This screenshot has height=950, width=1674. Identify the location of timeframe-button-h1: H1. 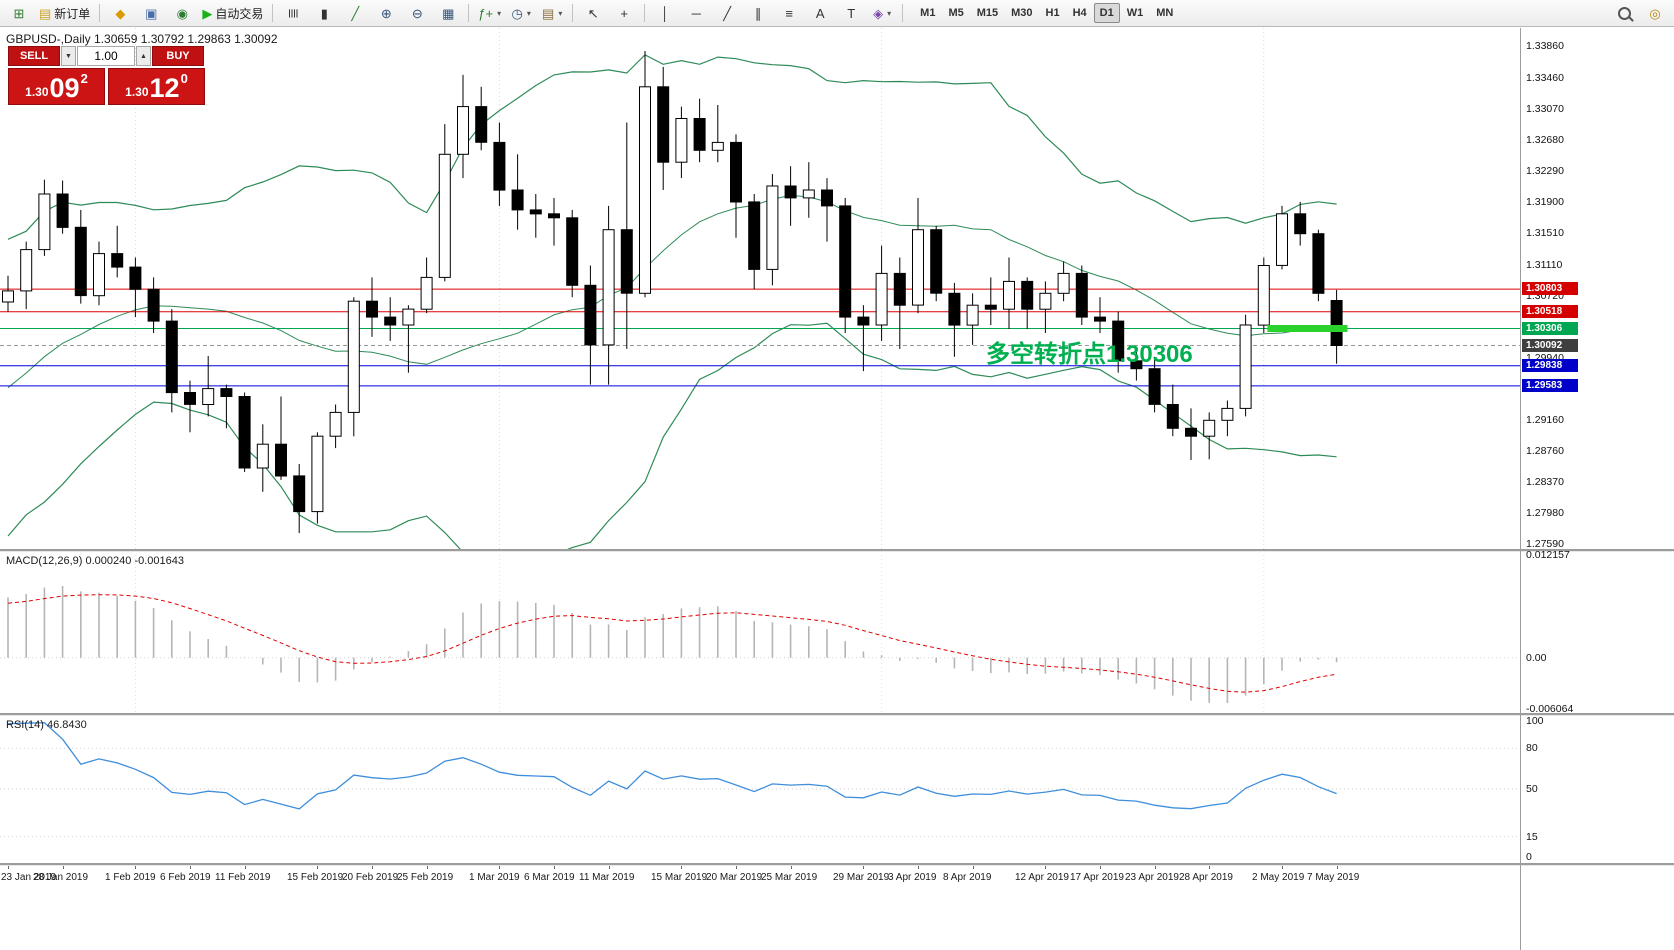
(1052, 13).